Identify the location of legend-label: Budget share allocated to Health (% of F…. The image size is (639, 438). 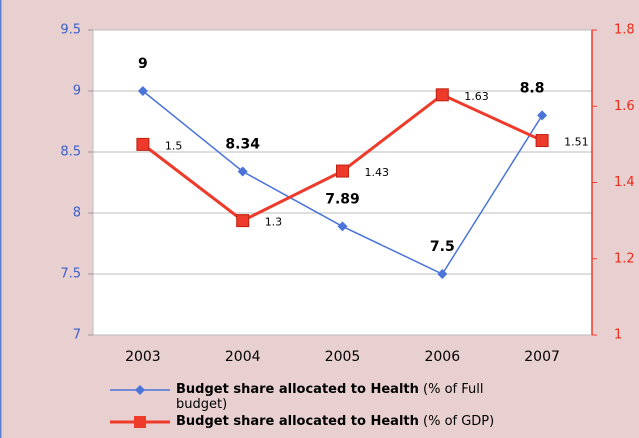
(330, 397).